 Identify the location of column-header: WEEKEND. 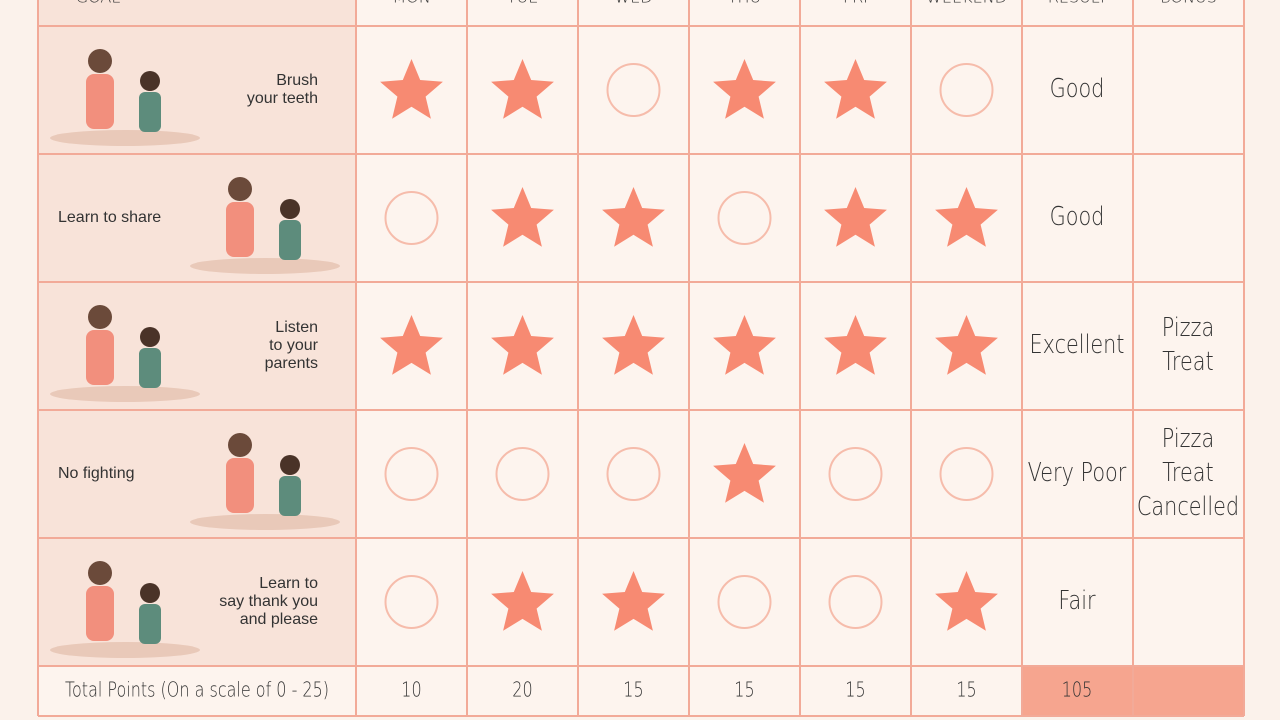
(966, 3).